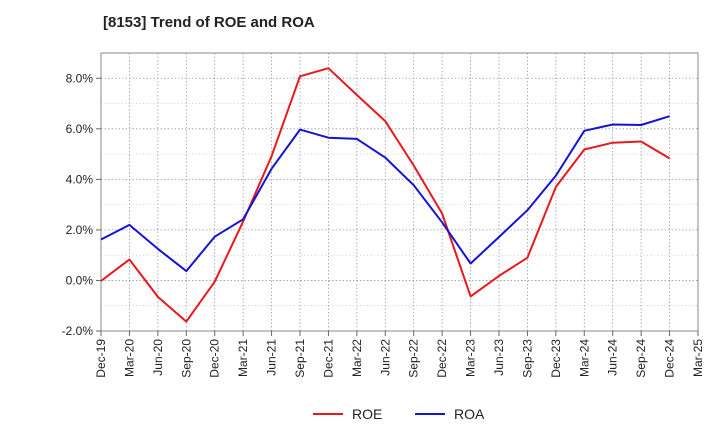  I want to click on x-tick-label: Jun-24, so click(613, 357).